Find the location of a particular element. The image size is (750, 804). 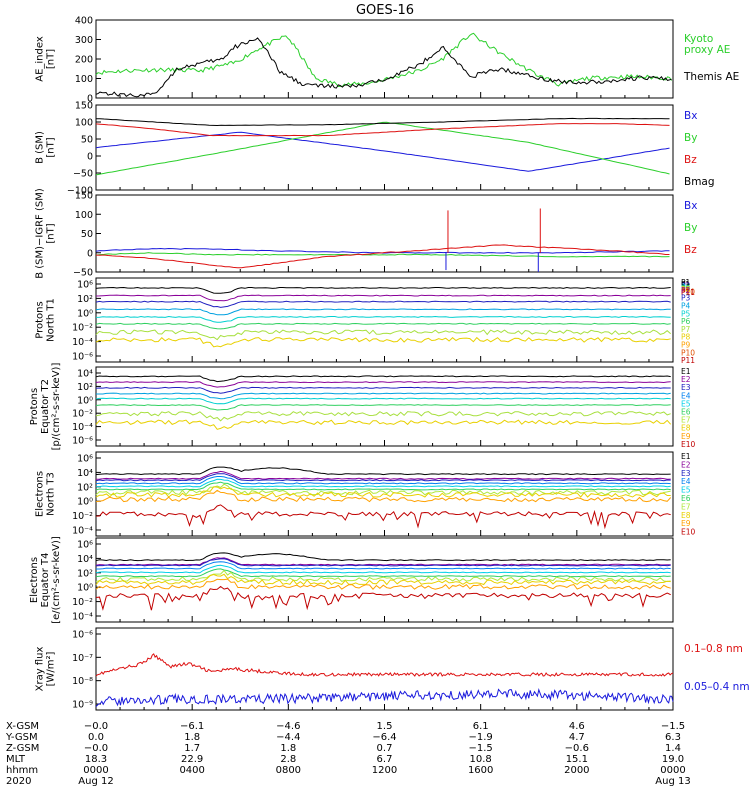

channel-line-p5 is located at coordinates (383, 401).